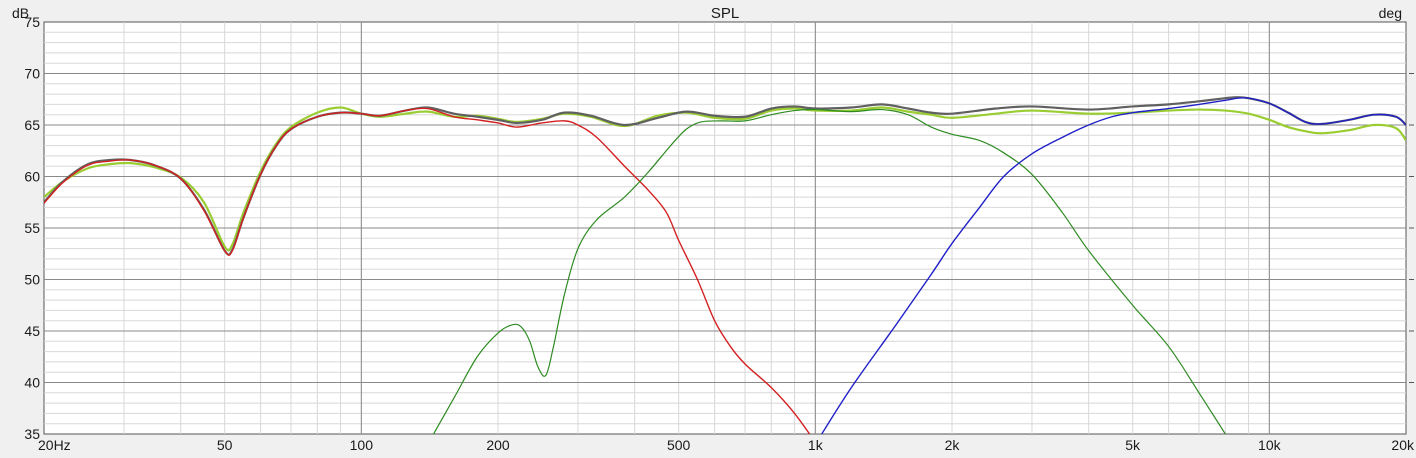 The width and height of the screenshot is (1416, 458). Describe the element at coordinates (32, 434) in the screenshot. I see `y-tick-label: 35` at that location.